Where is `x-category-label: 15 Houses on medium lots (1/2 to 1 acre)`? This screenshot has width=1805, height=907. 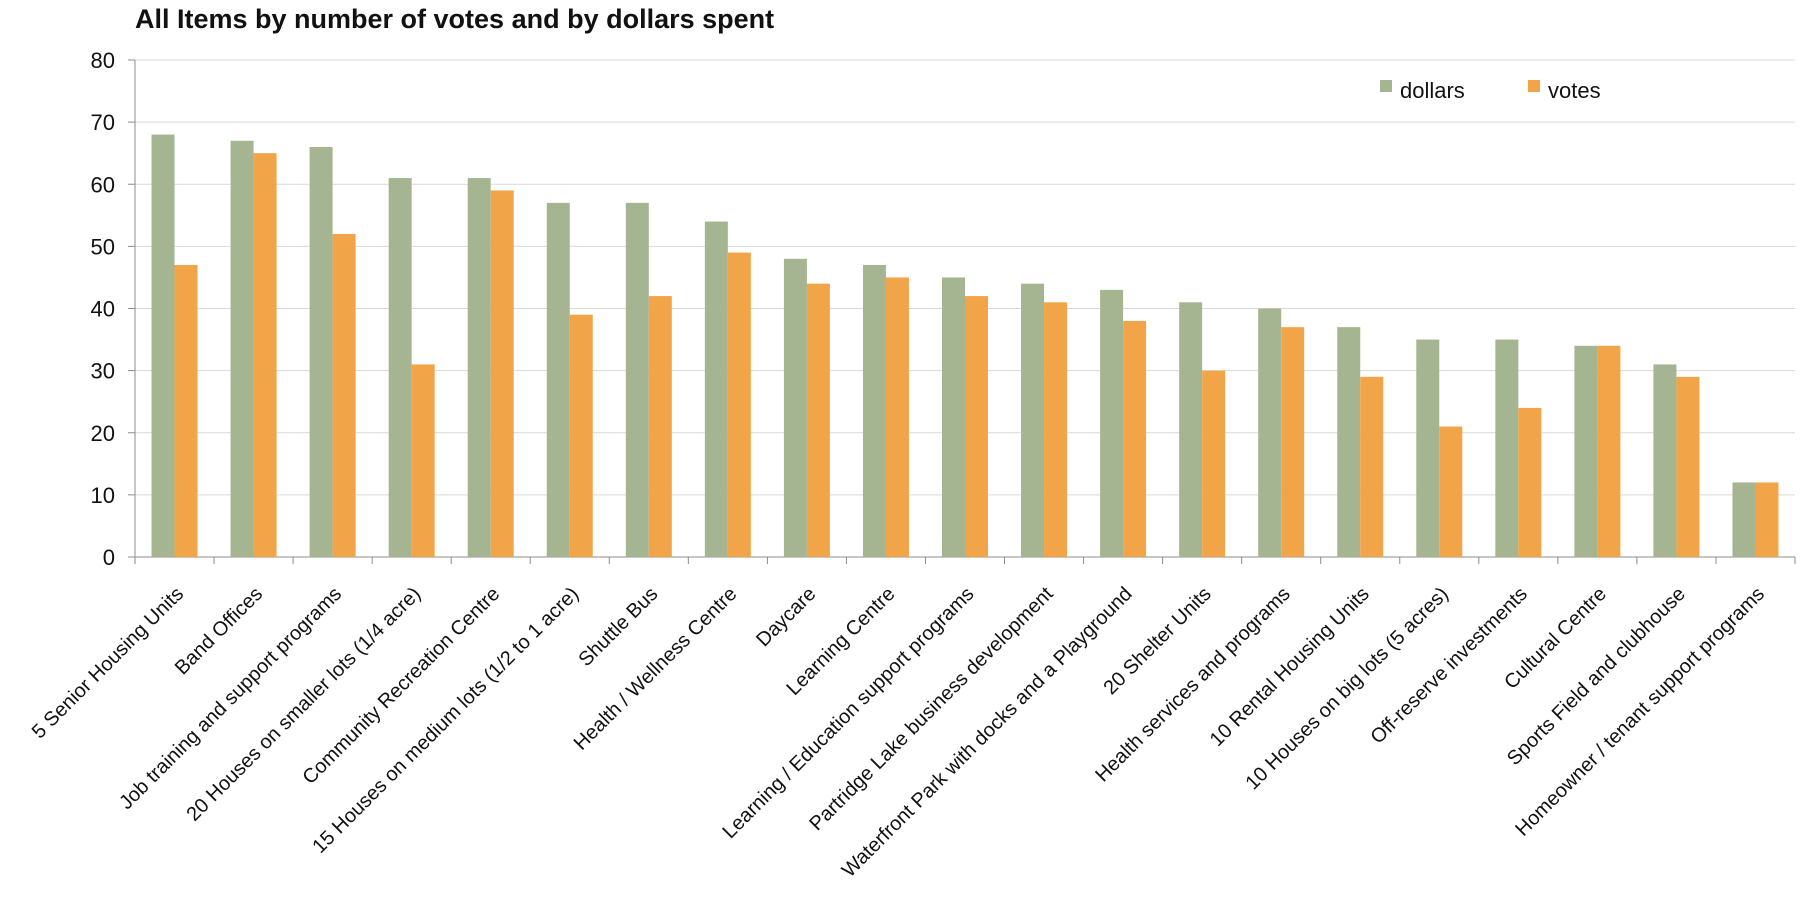 x-category-label: 15 Houses on medium lots (1/2 to 1 acre) is located at coordinates (445, 720).